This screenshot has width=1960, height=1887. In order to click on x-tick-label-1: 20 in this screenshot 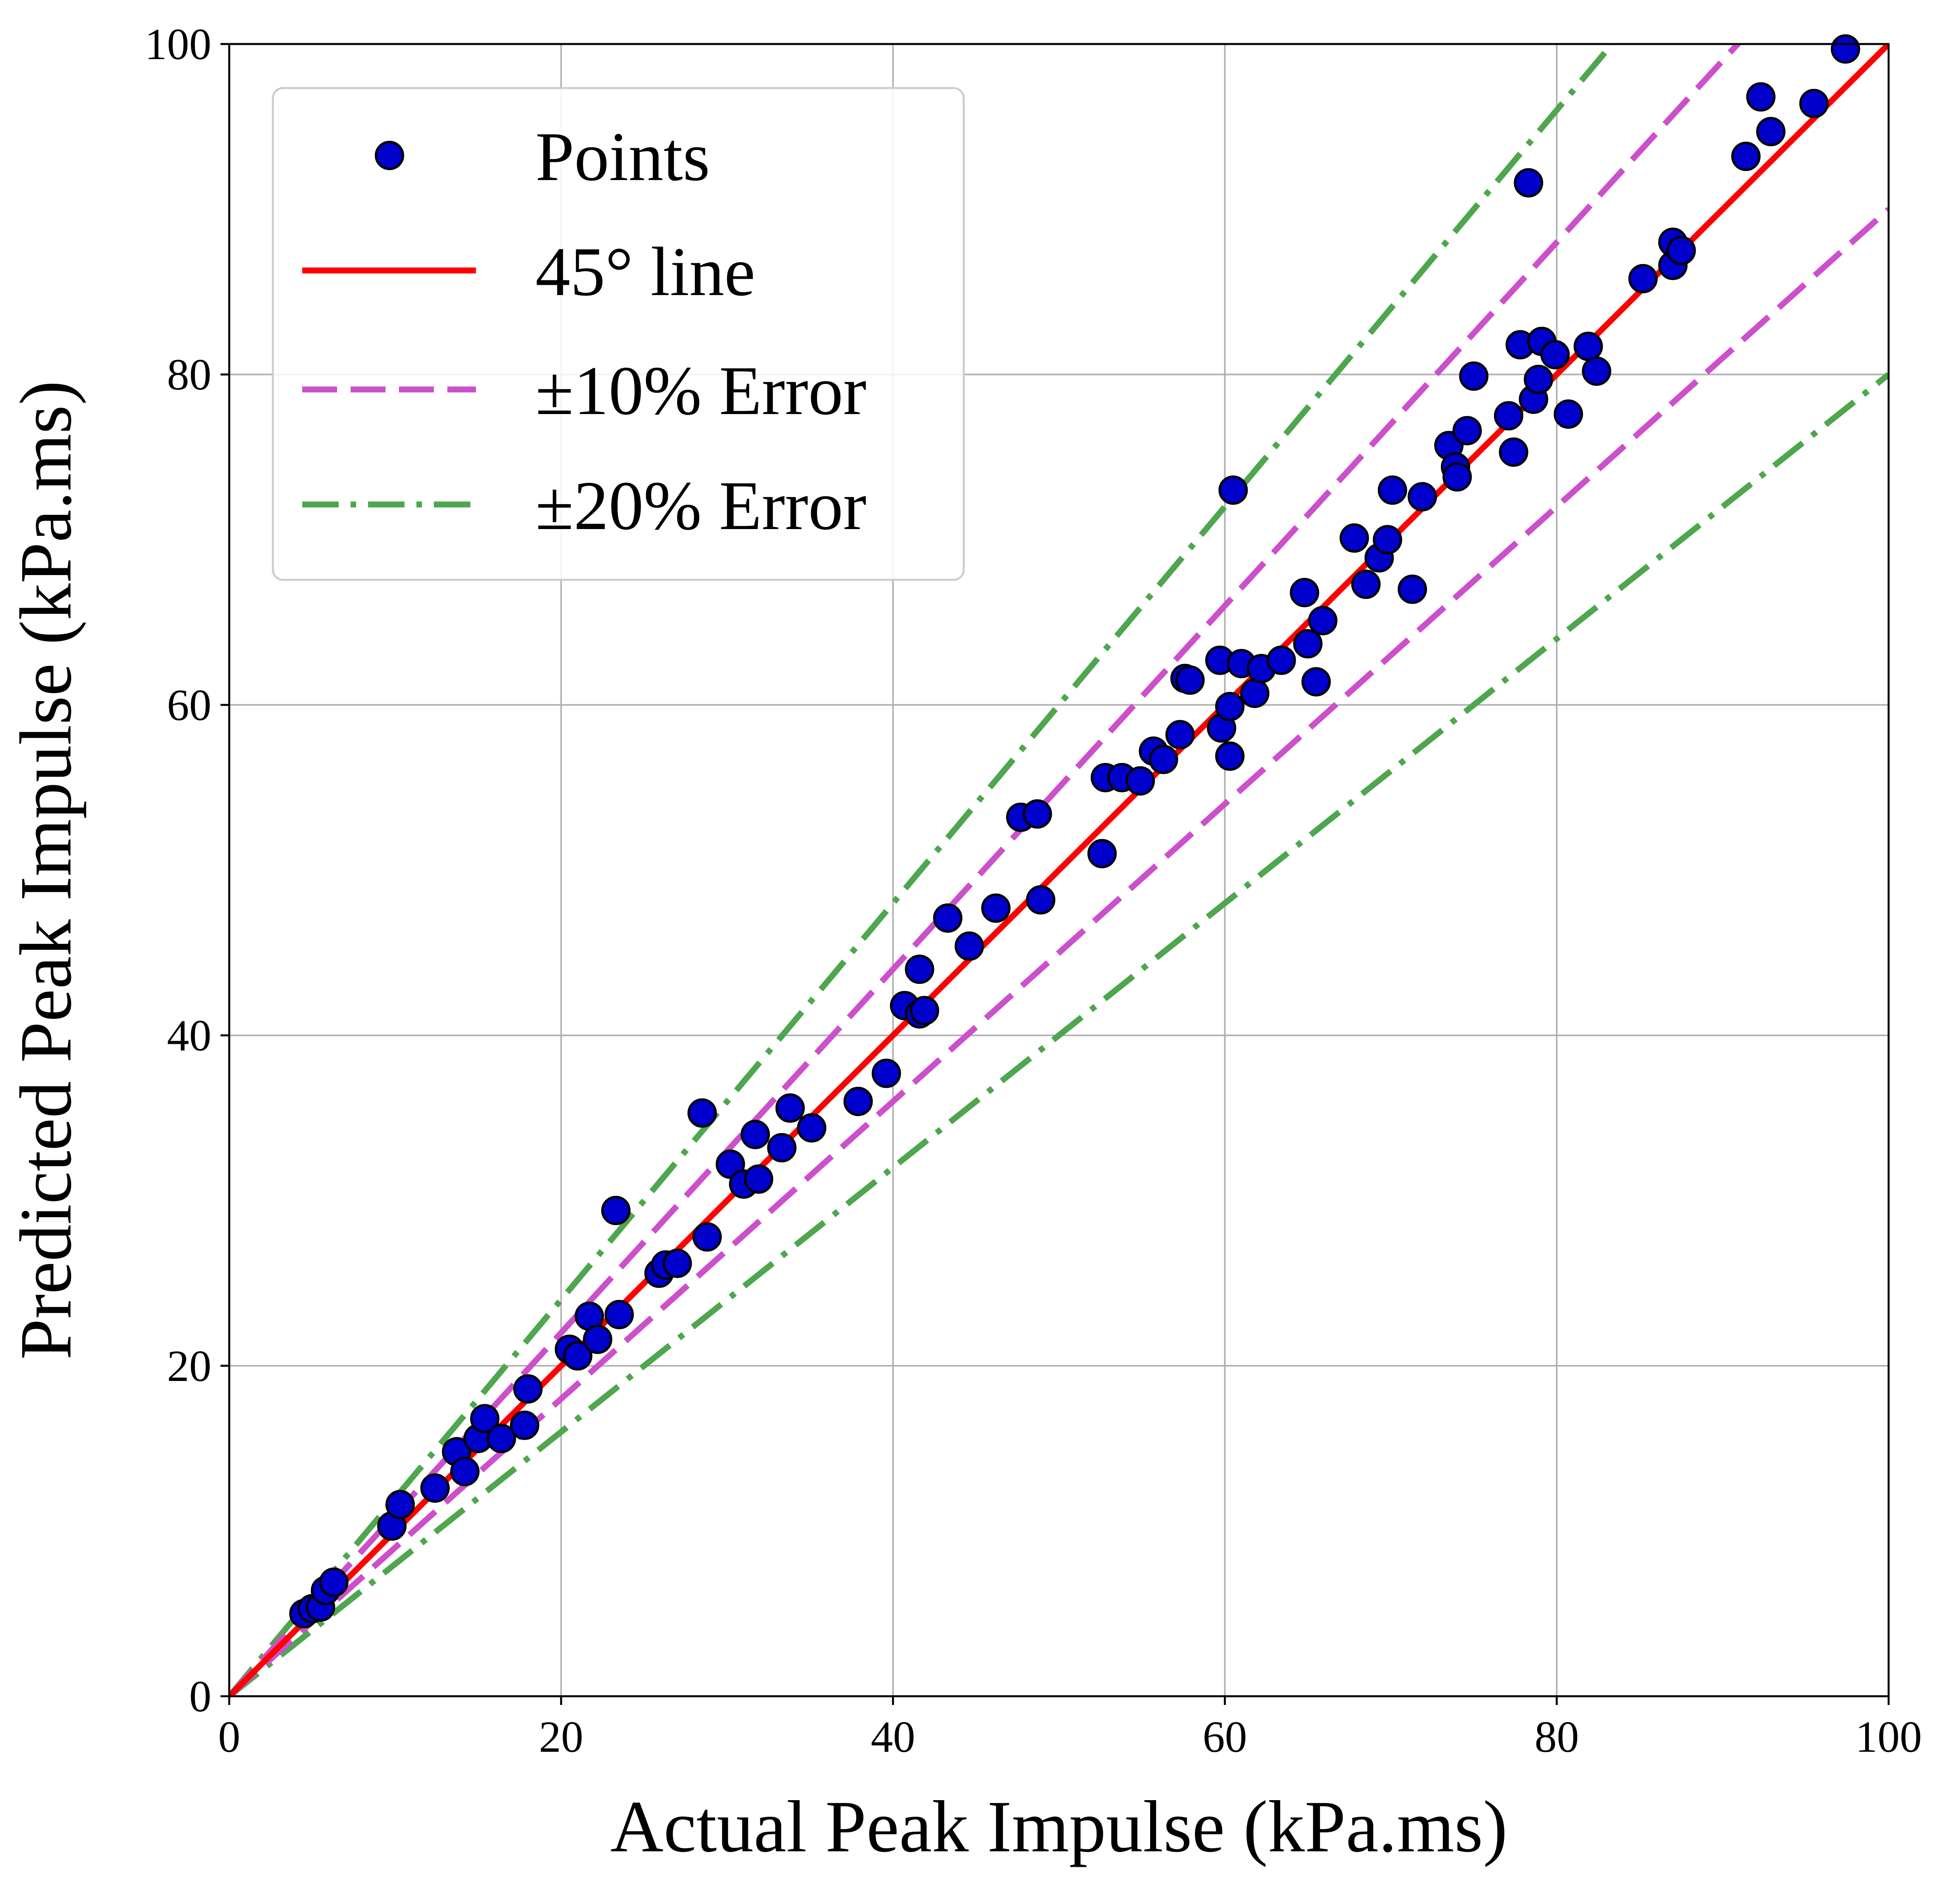, I will do `click(561, 1737)`.